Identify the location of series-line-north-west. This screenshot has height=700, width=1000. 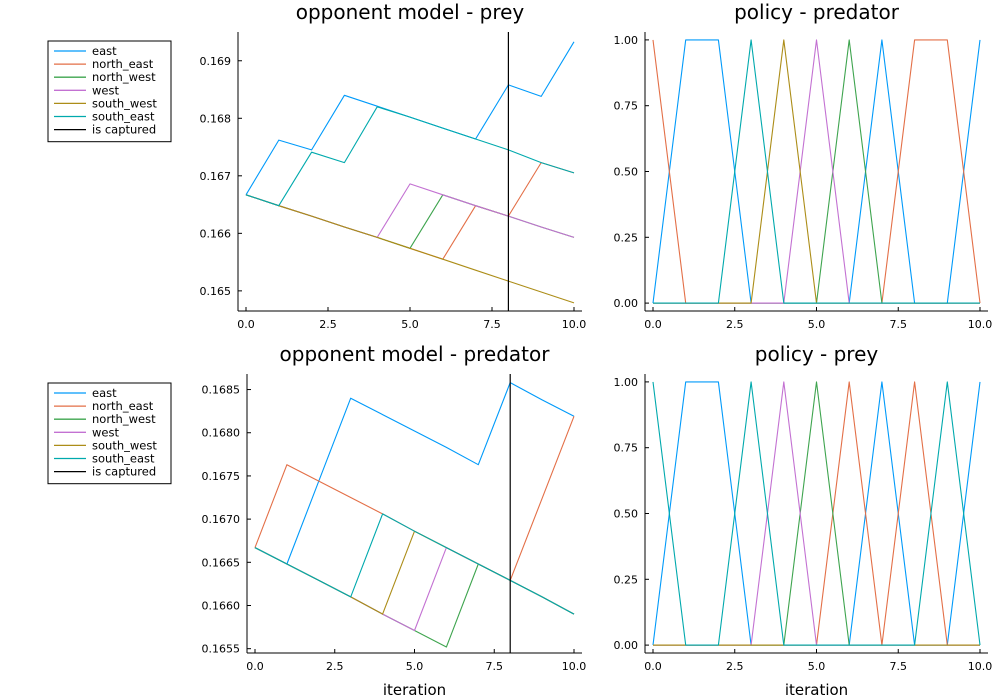
(414, 597).